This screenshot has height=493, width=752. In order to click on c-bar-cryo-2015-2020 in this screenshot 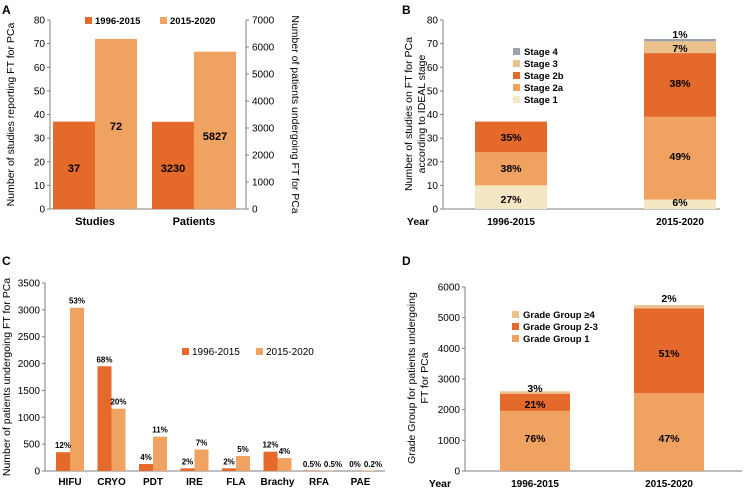, I will do `click(118, 439)`.